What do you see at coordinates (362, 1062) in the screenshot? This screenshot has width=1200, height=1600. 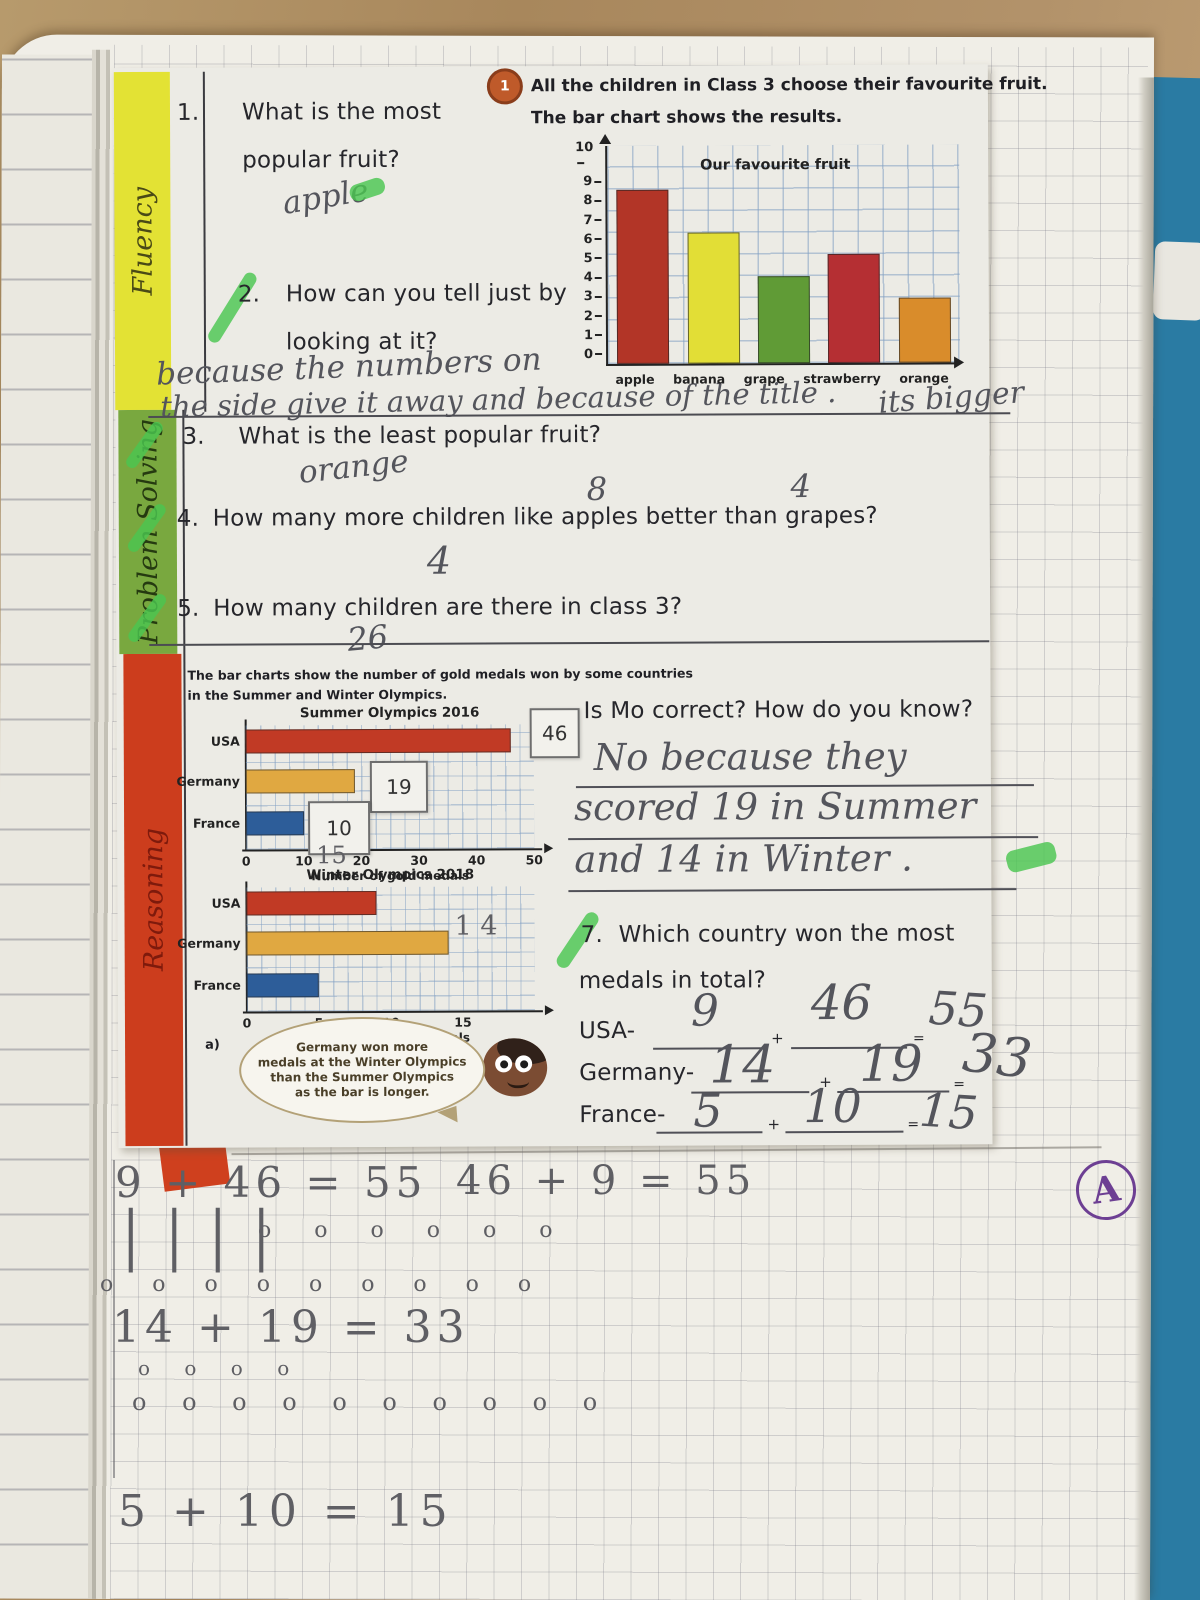 I see `bubble-line2: medals at the Winter Olympics` at bounding box center [362, 1062].